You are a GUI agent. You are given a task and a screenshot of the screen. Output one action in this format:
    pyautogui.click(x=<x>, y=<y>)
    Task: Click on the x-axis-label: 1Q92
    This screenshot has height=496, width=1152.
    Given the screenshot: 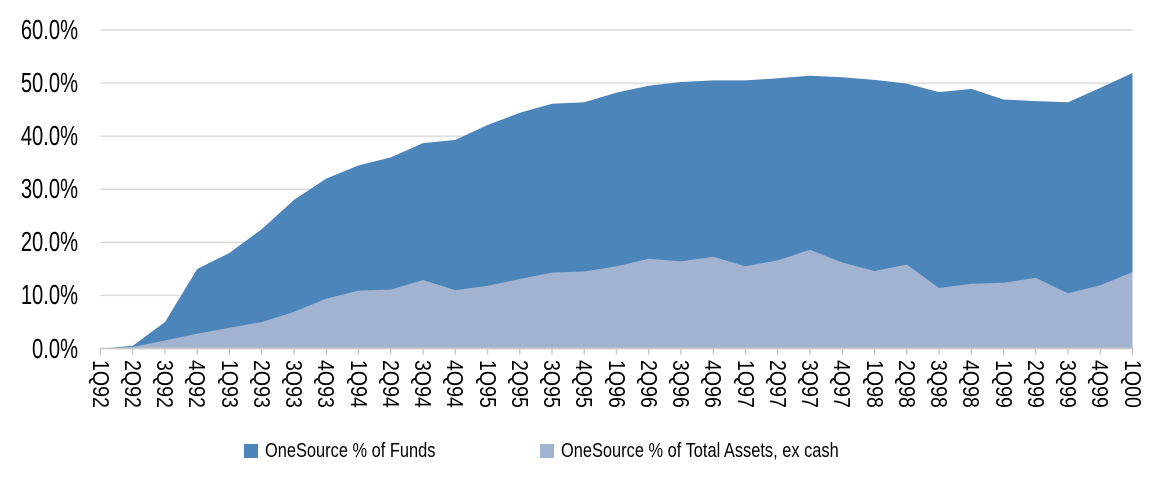 What is the action you would take?
    pyautogui.click(x=100, y=384)
    